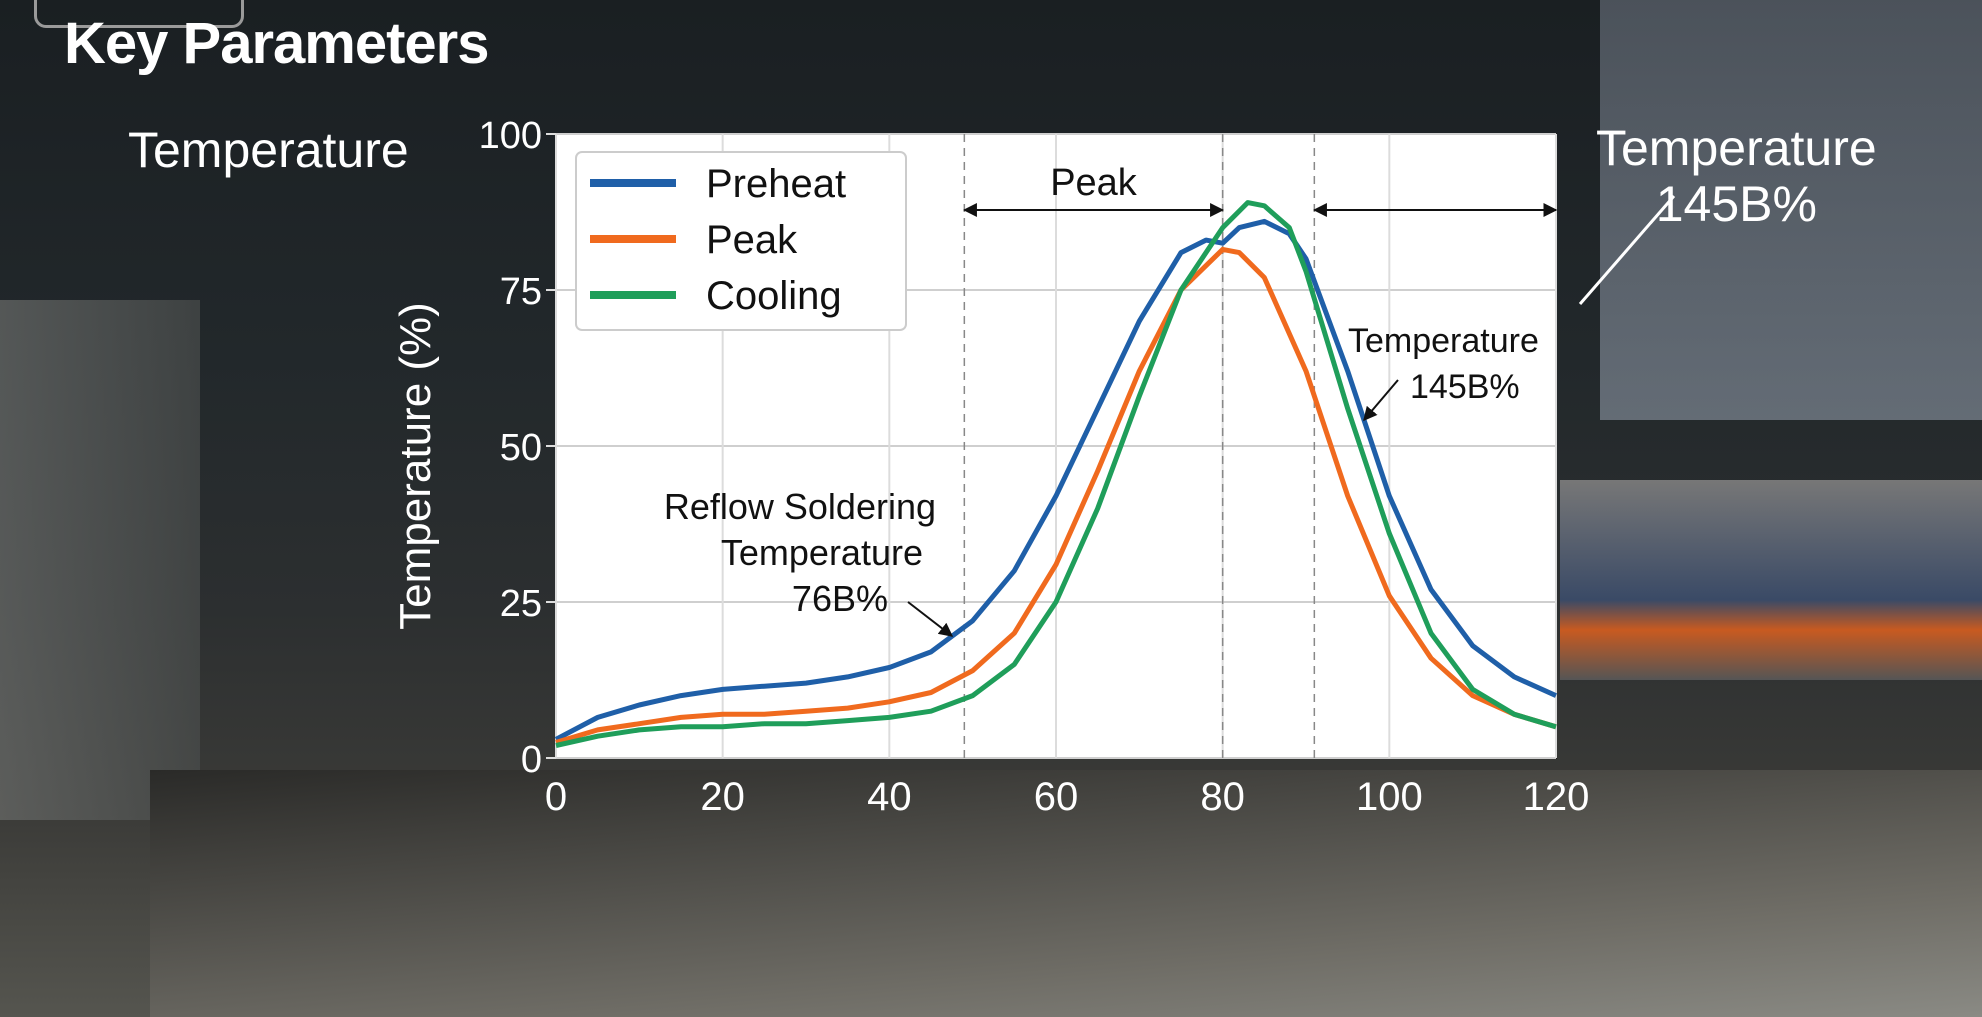 The height and width of the screenshot is (1017, 1982). What do you see at coordinates (521, 292) in the screenshot?
I see `y-tick-label: 75` at bounding box center [521, 292].